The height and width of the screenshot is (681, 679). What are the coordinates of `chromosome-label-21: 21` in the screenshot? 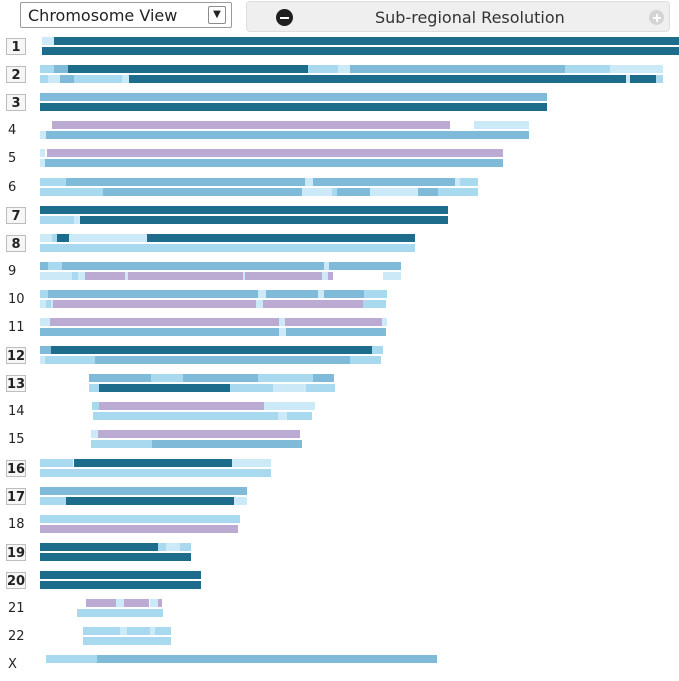 It's located at (16, 608).